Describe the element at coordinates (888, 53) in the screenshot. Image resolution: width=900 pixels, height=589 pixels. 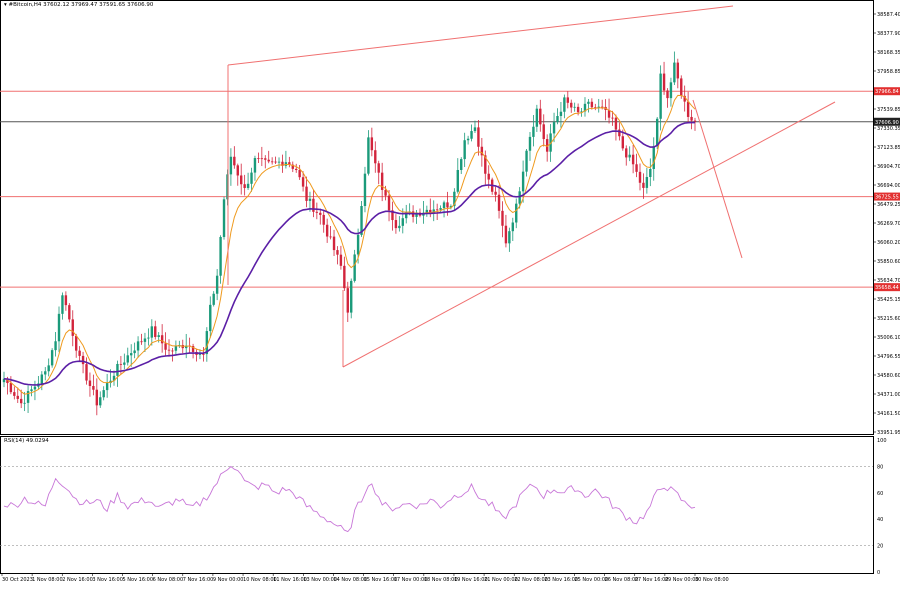
I see `price-tick-label: 38168.35` at that location.